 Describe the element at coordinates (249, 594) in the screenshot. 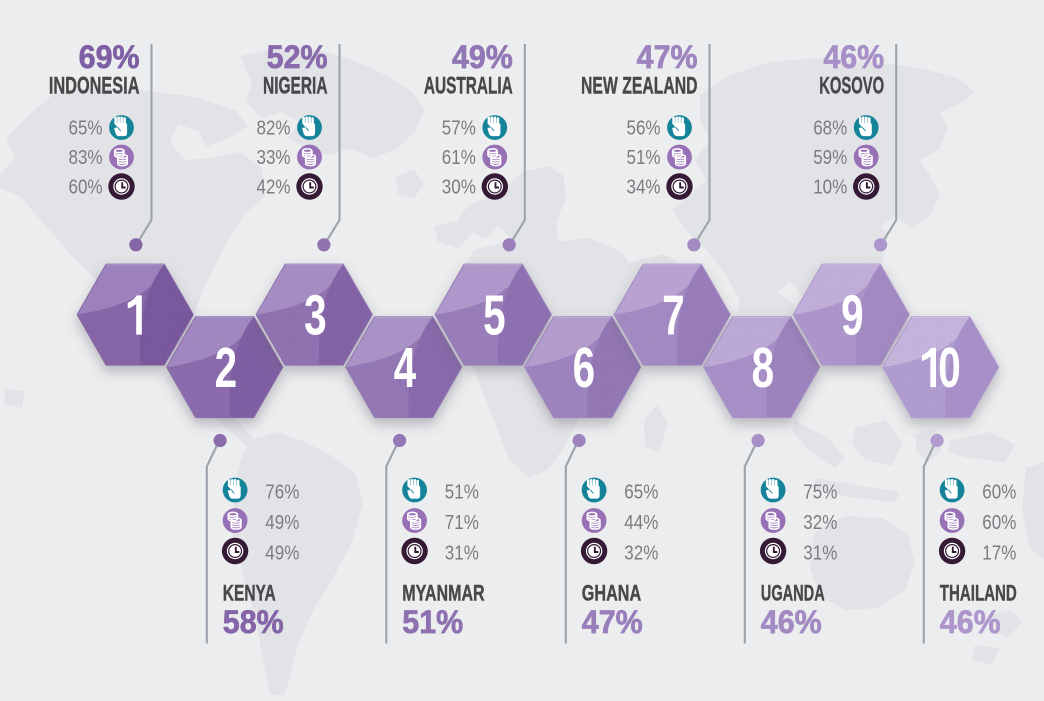

I see `svg-text: KENYA` at that location.